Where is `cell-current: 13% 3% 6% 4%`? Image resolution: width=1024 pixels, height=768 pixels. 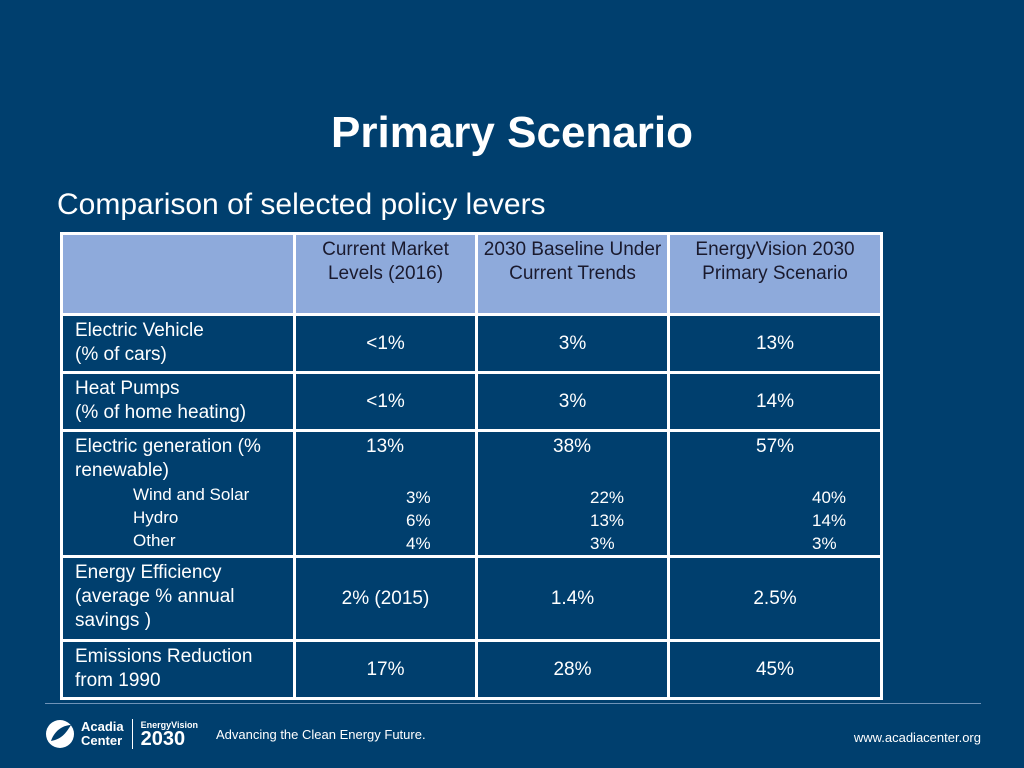
cell-current: 13% 3% 6% 4% is located at coordinates (385, 493).